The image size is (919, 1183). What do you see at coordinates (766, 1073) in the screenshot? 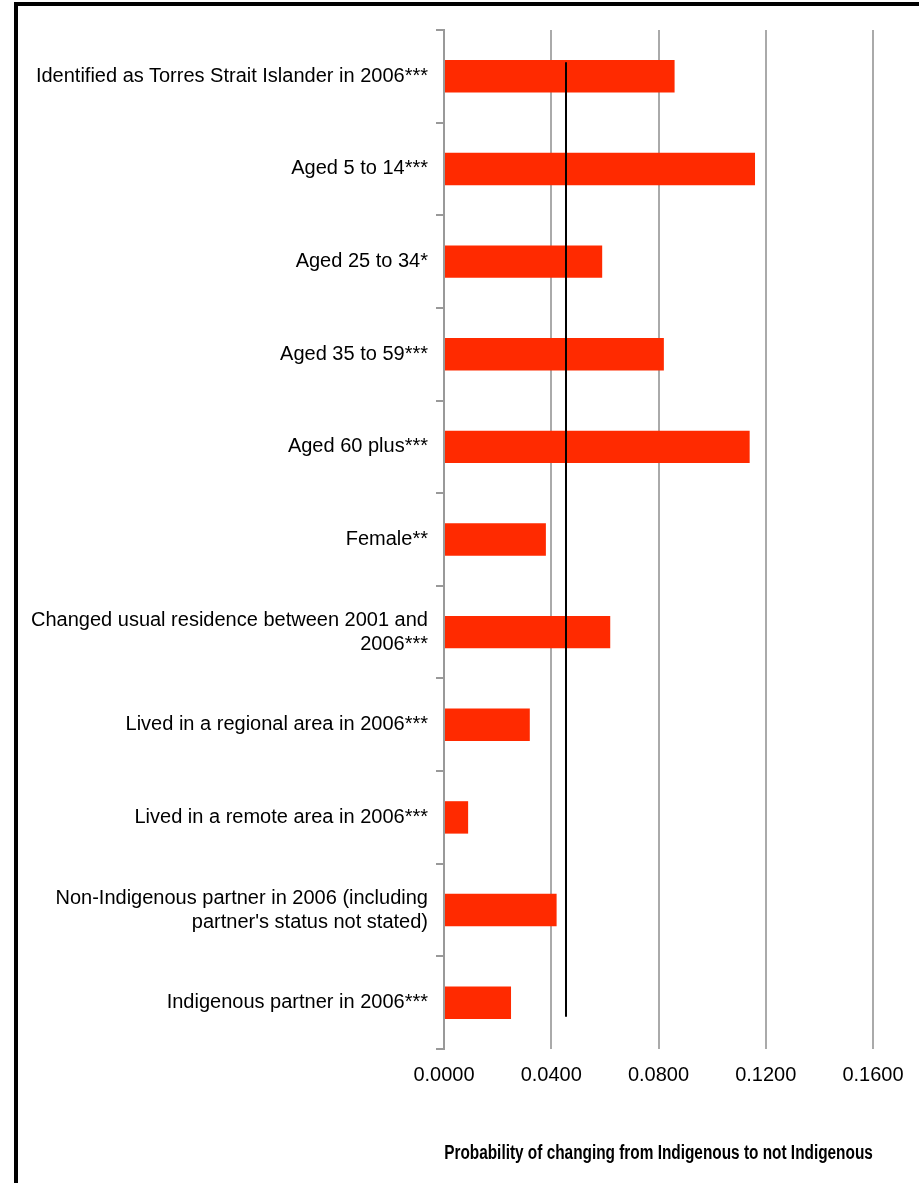
I see `x-tick-label: 0.1200` at bounding box center [766, 1073].